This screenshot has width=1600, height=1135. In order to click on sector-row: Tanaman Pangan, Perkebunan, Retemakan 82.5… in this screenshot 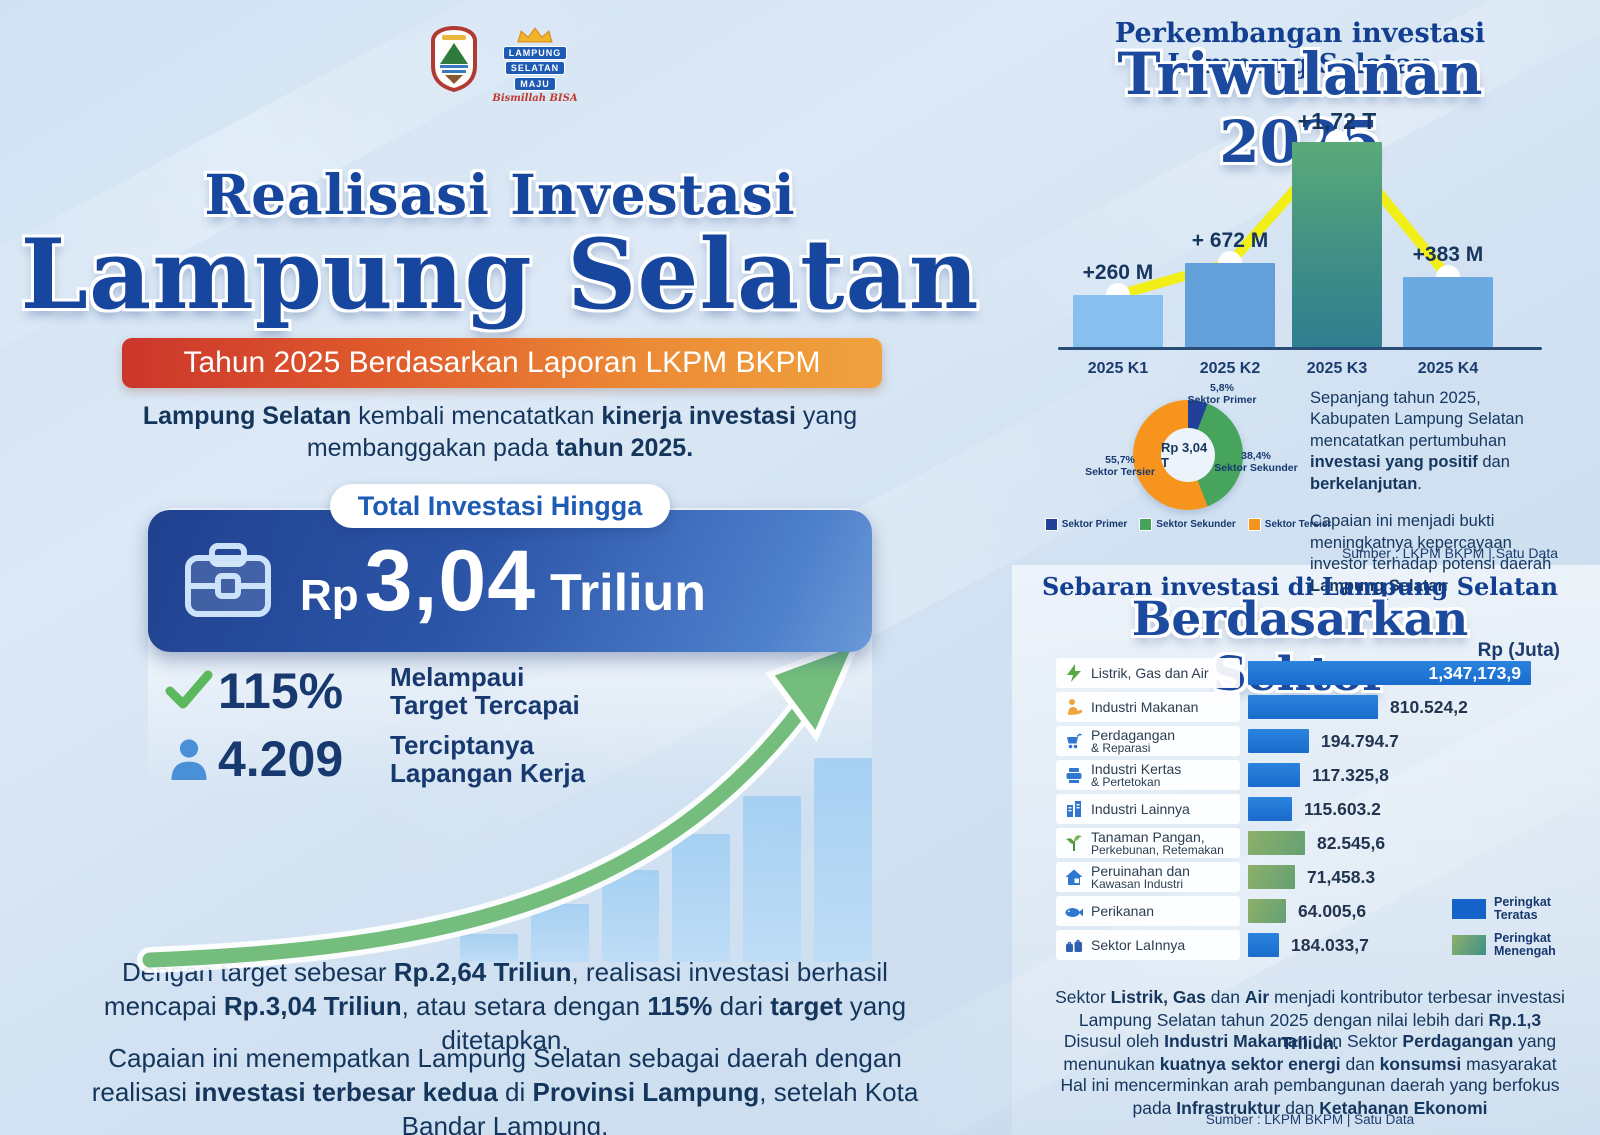, I will do `click(1308, 843)`.